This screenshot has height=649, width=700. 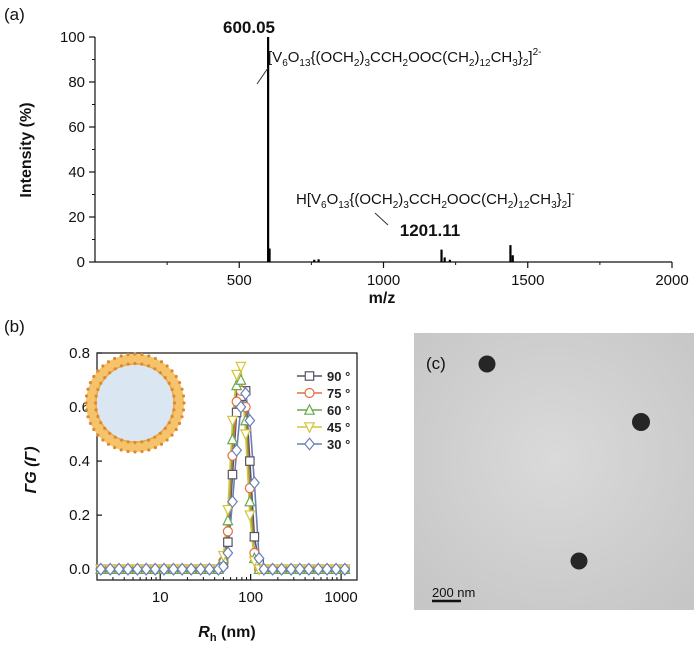 What do you see at coordinates (79, 569) in the screenshot?
I see `dls-y-tick-label: 0.0` at bounding box center [79, 569].